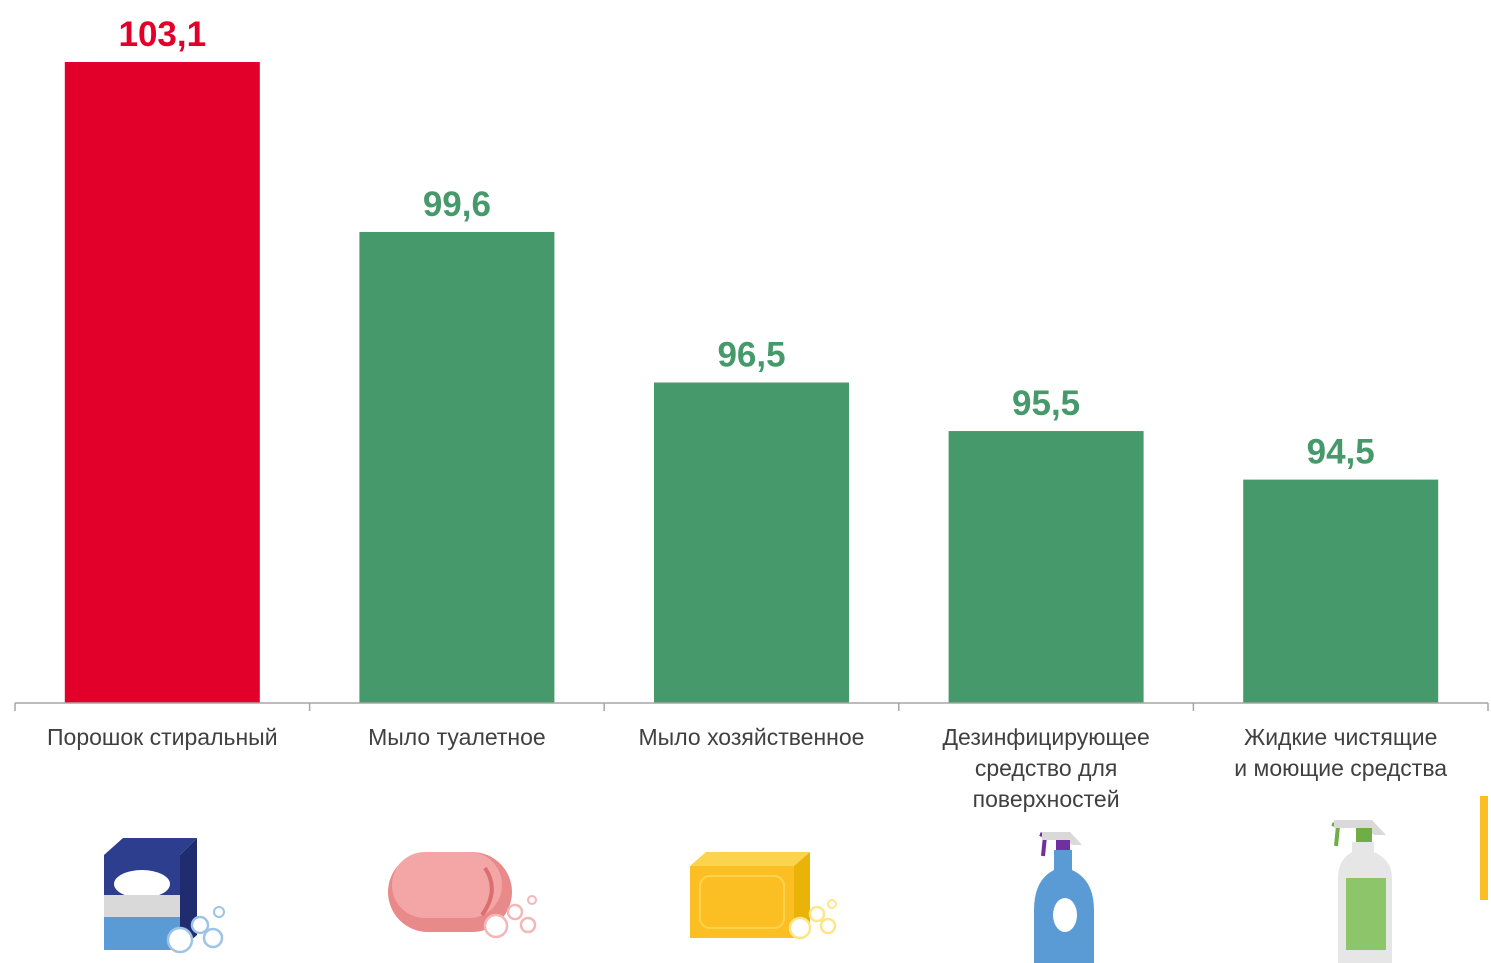 The image size is (1491, 963). What do you see at coordinates (1340, 737) in the screenshot?
I see `category-label: Жидкие чистящие` at bounding box center [1340, 737].